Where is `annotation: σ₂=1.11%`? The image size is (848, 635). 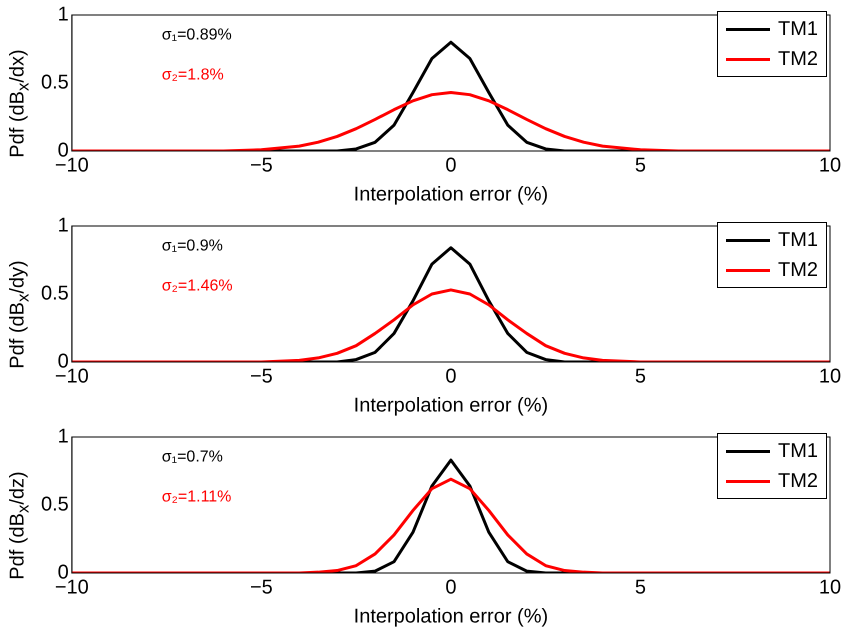
annotation: σ₂=1.11% is located at coordinates (197, 497).